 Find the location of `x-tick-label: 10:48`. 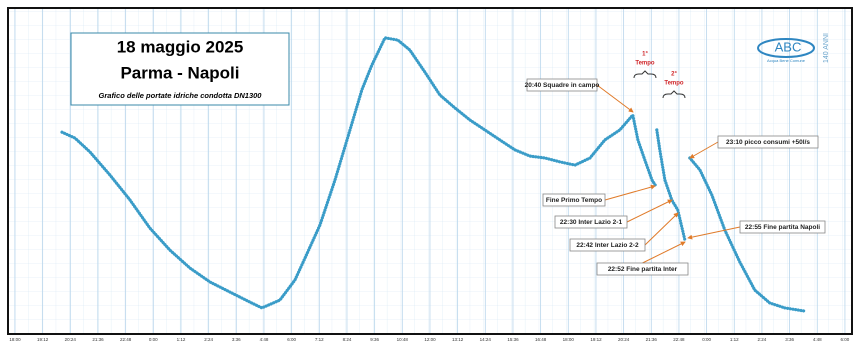

x-tick-label: 10:48 is located at coordinates (403, 339).